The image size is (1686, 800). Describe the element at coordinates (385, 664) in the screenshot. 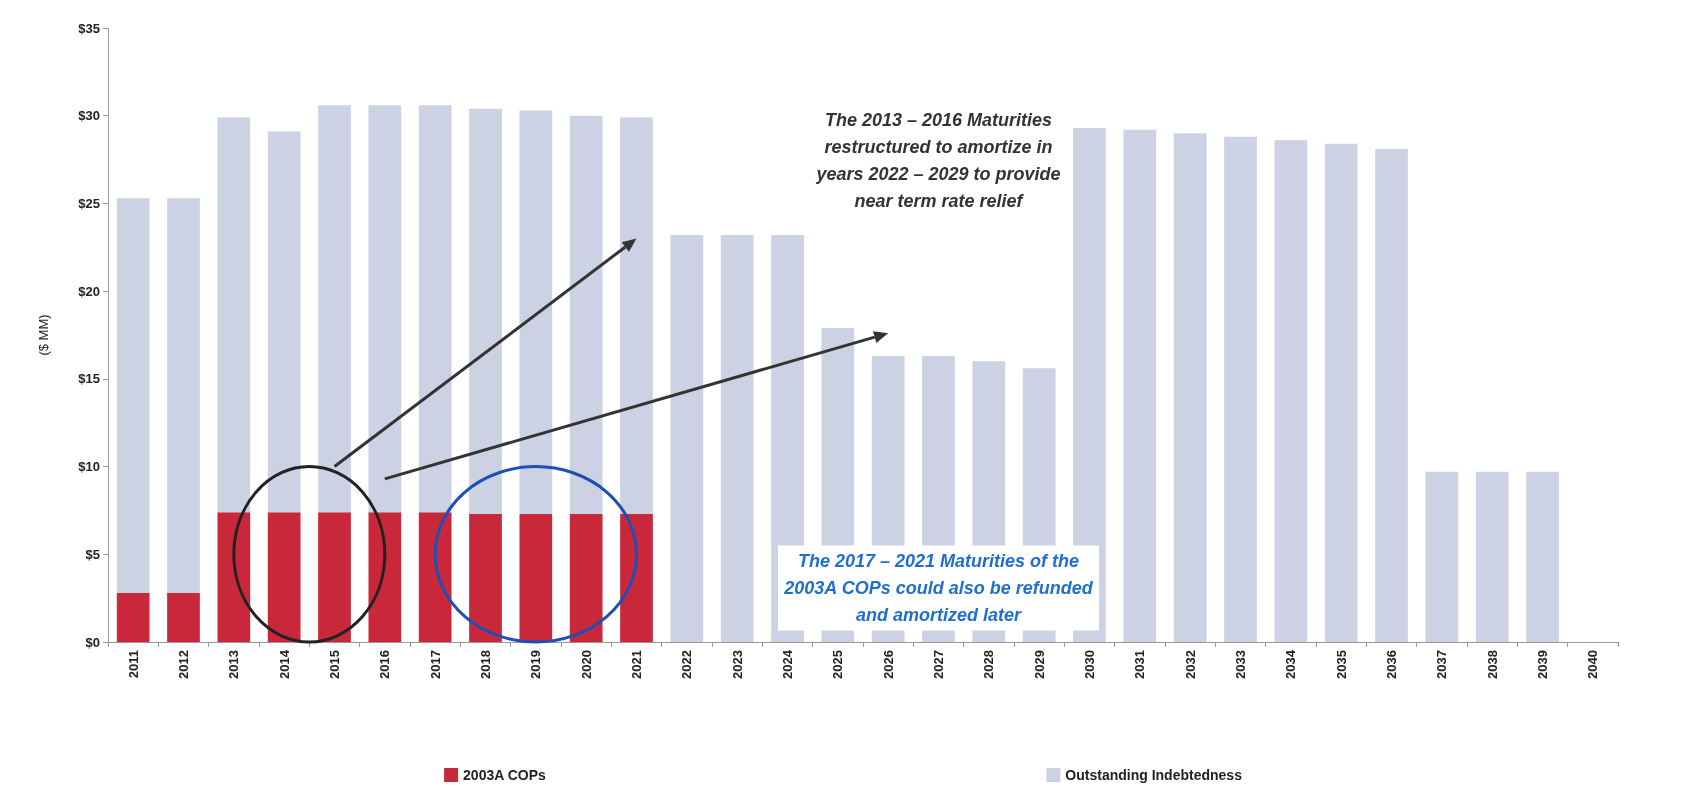

I see `x-tick-label: 2016` at that location.